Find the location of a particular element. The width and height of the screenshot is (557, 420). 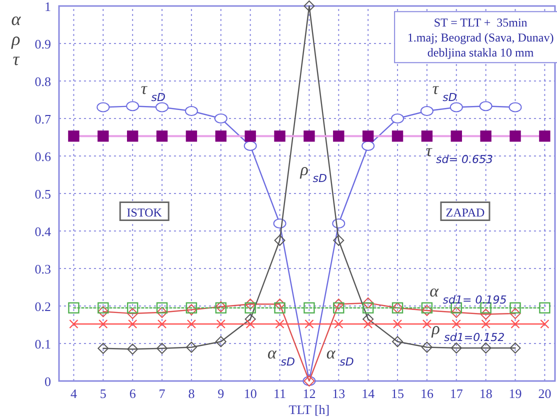

y-tick-label: 0.8 is located at coordinates (42, 81).